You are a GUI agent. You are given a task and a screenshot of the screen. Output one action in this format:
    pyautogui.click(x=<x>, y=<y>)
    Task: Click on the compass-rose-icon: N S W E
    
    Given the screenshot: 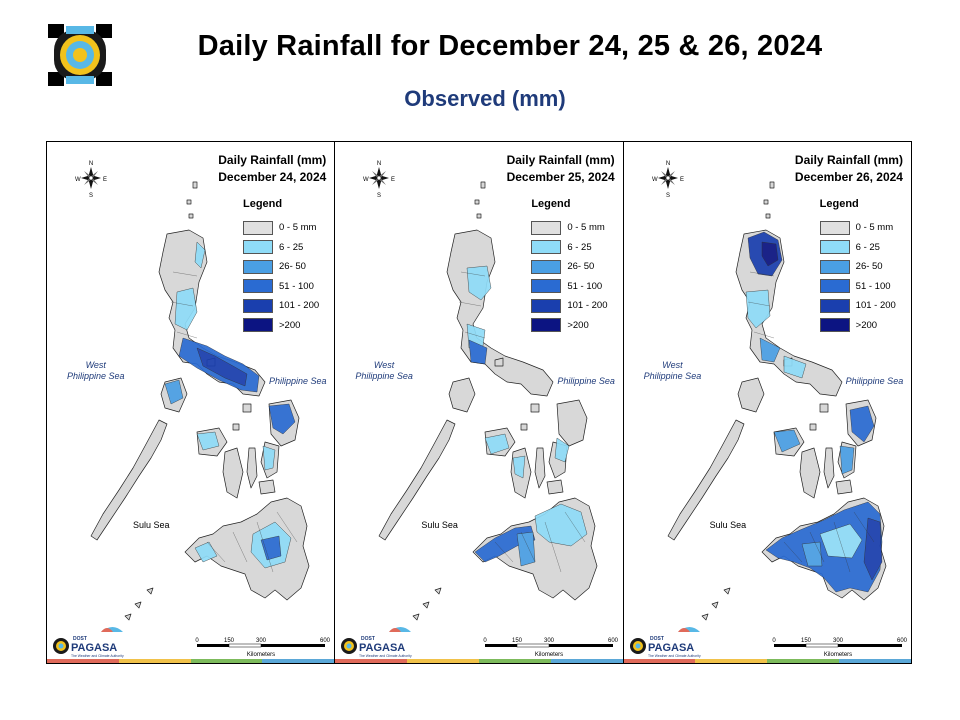 What is the action you would take?
    pyautogui.click(x=379, y=179)
    